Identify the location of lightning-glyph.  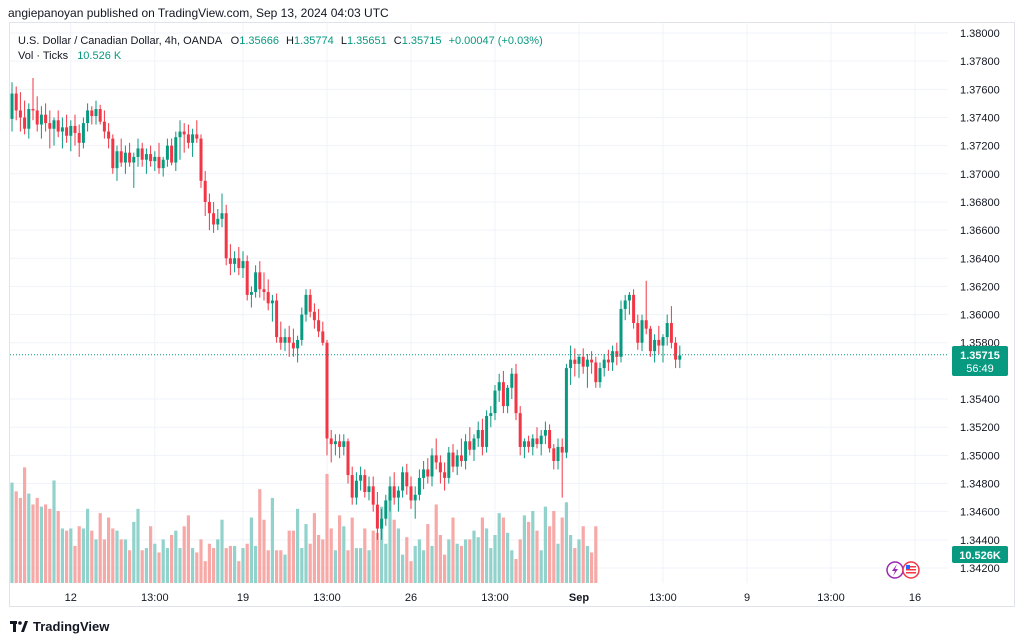
(895, 570).